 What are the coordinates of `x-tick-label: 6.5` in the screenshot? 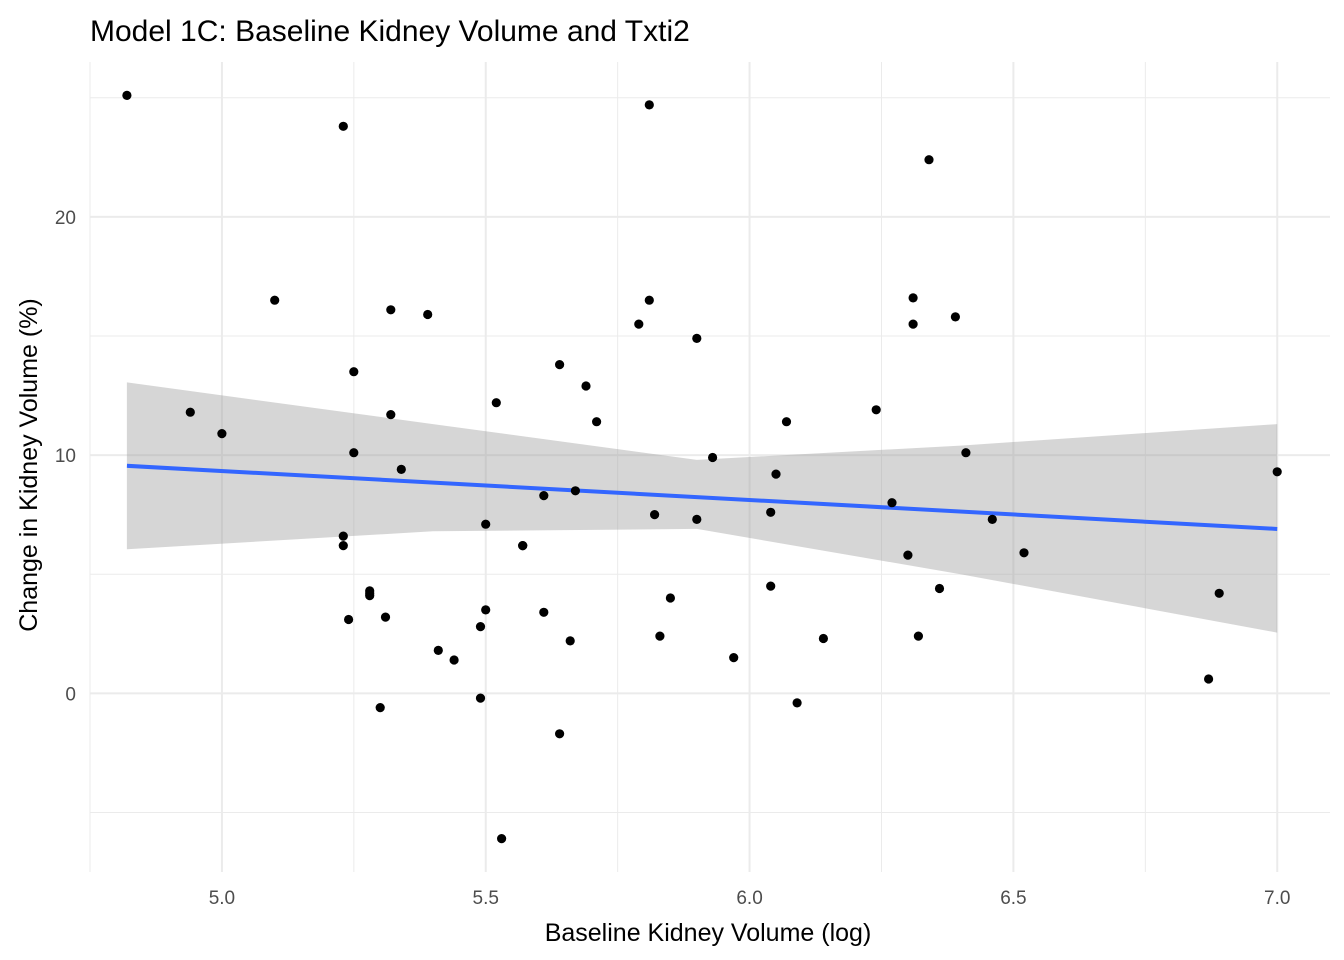 It's located at (1013, 898).